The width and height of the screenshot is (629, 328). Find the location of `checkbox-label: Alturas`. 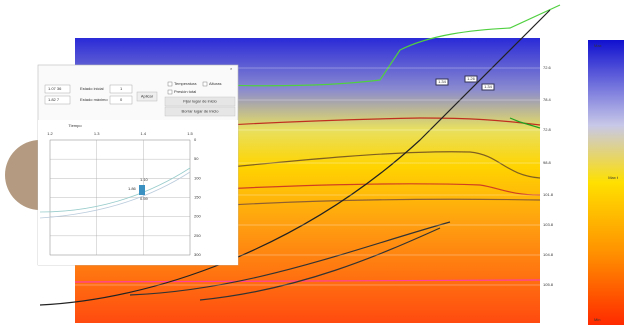

checkbox-label: Alturas is located at coordinates (215, 83).